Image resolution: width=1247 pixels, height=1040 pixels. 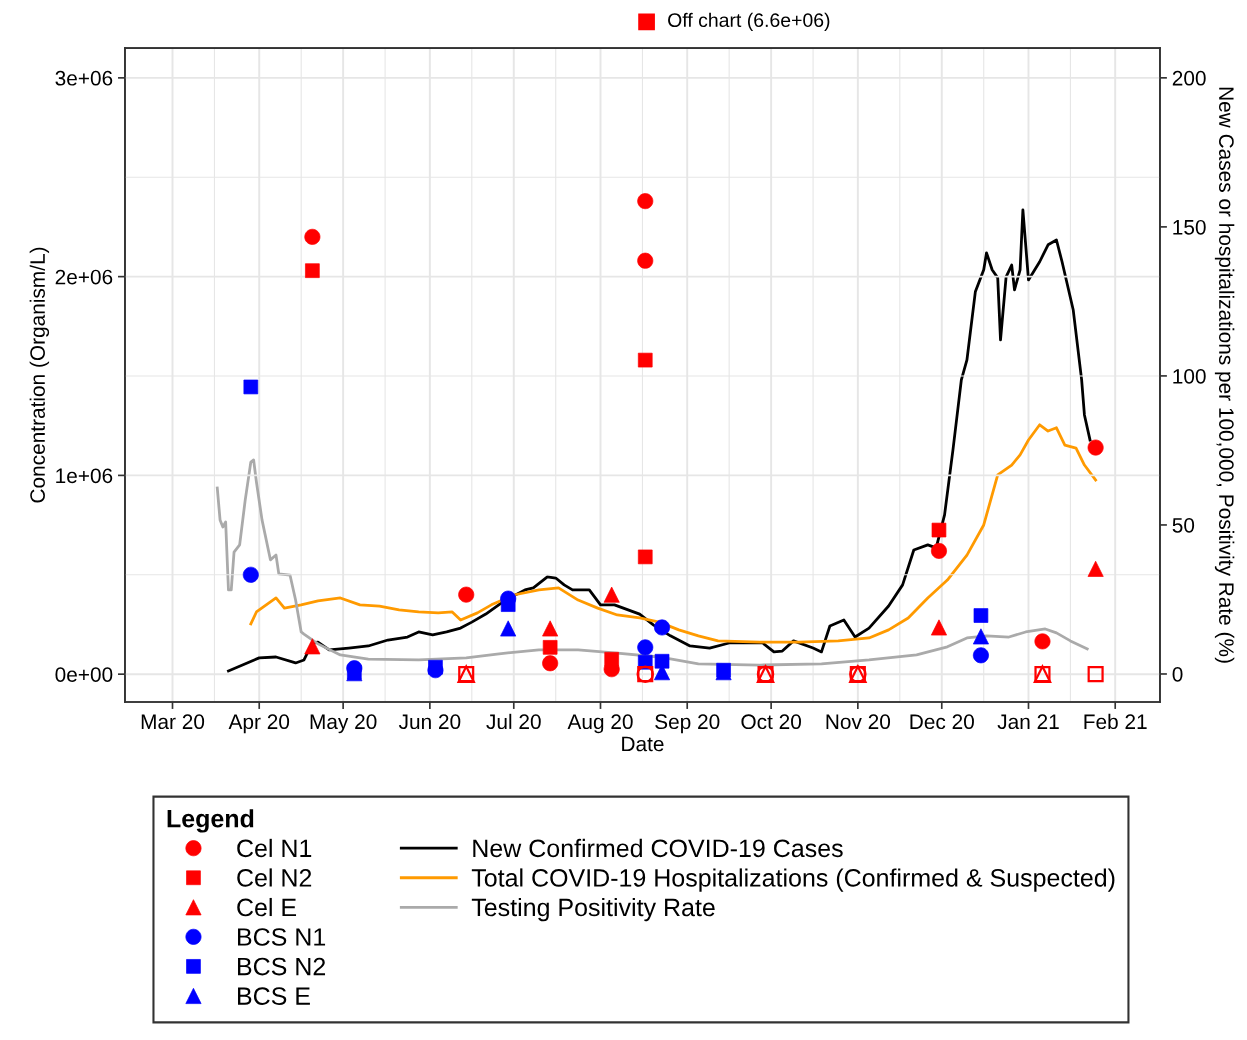 I want to click on legend-label: BCS E, so click(x=274, y=996).